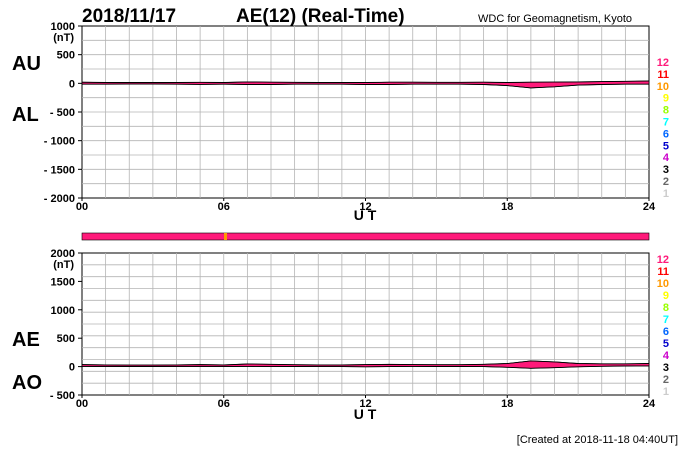 The width and height of the screenshot is (700, 450). I want to click on au-al-data, so click(365, 84).